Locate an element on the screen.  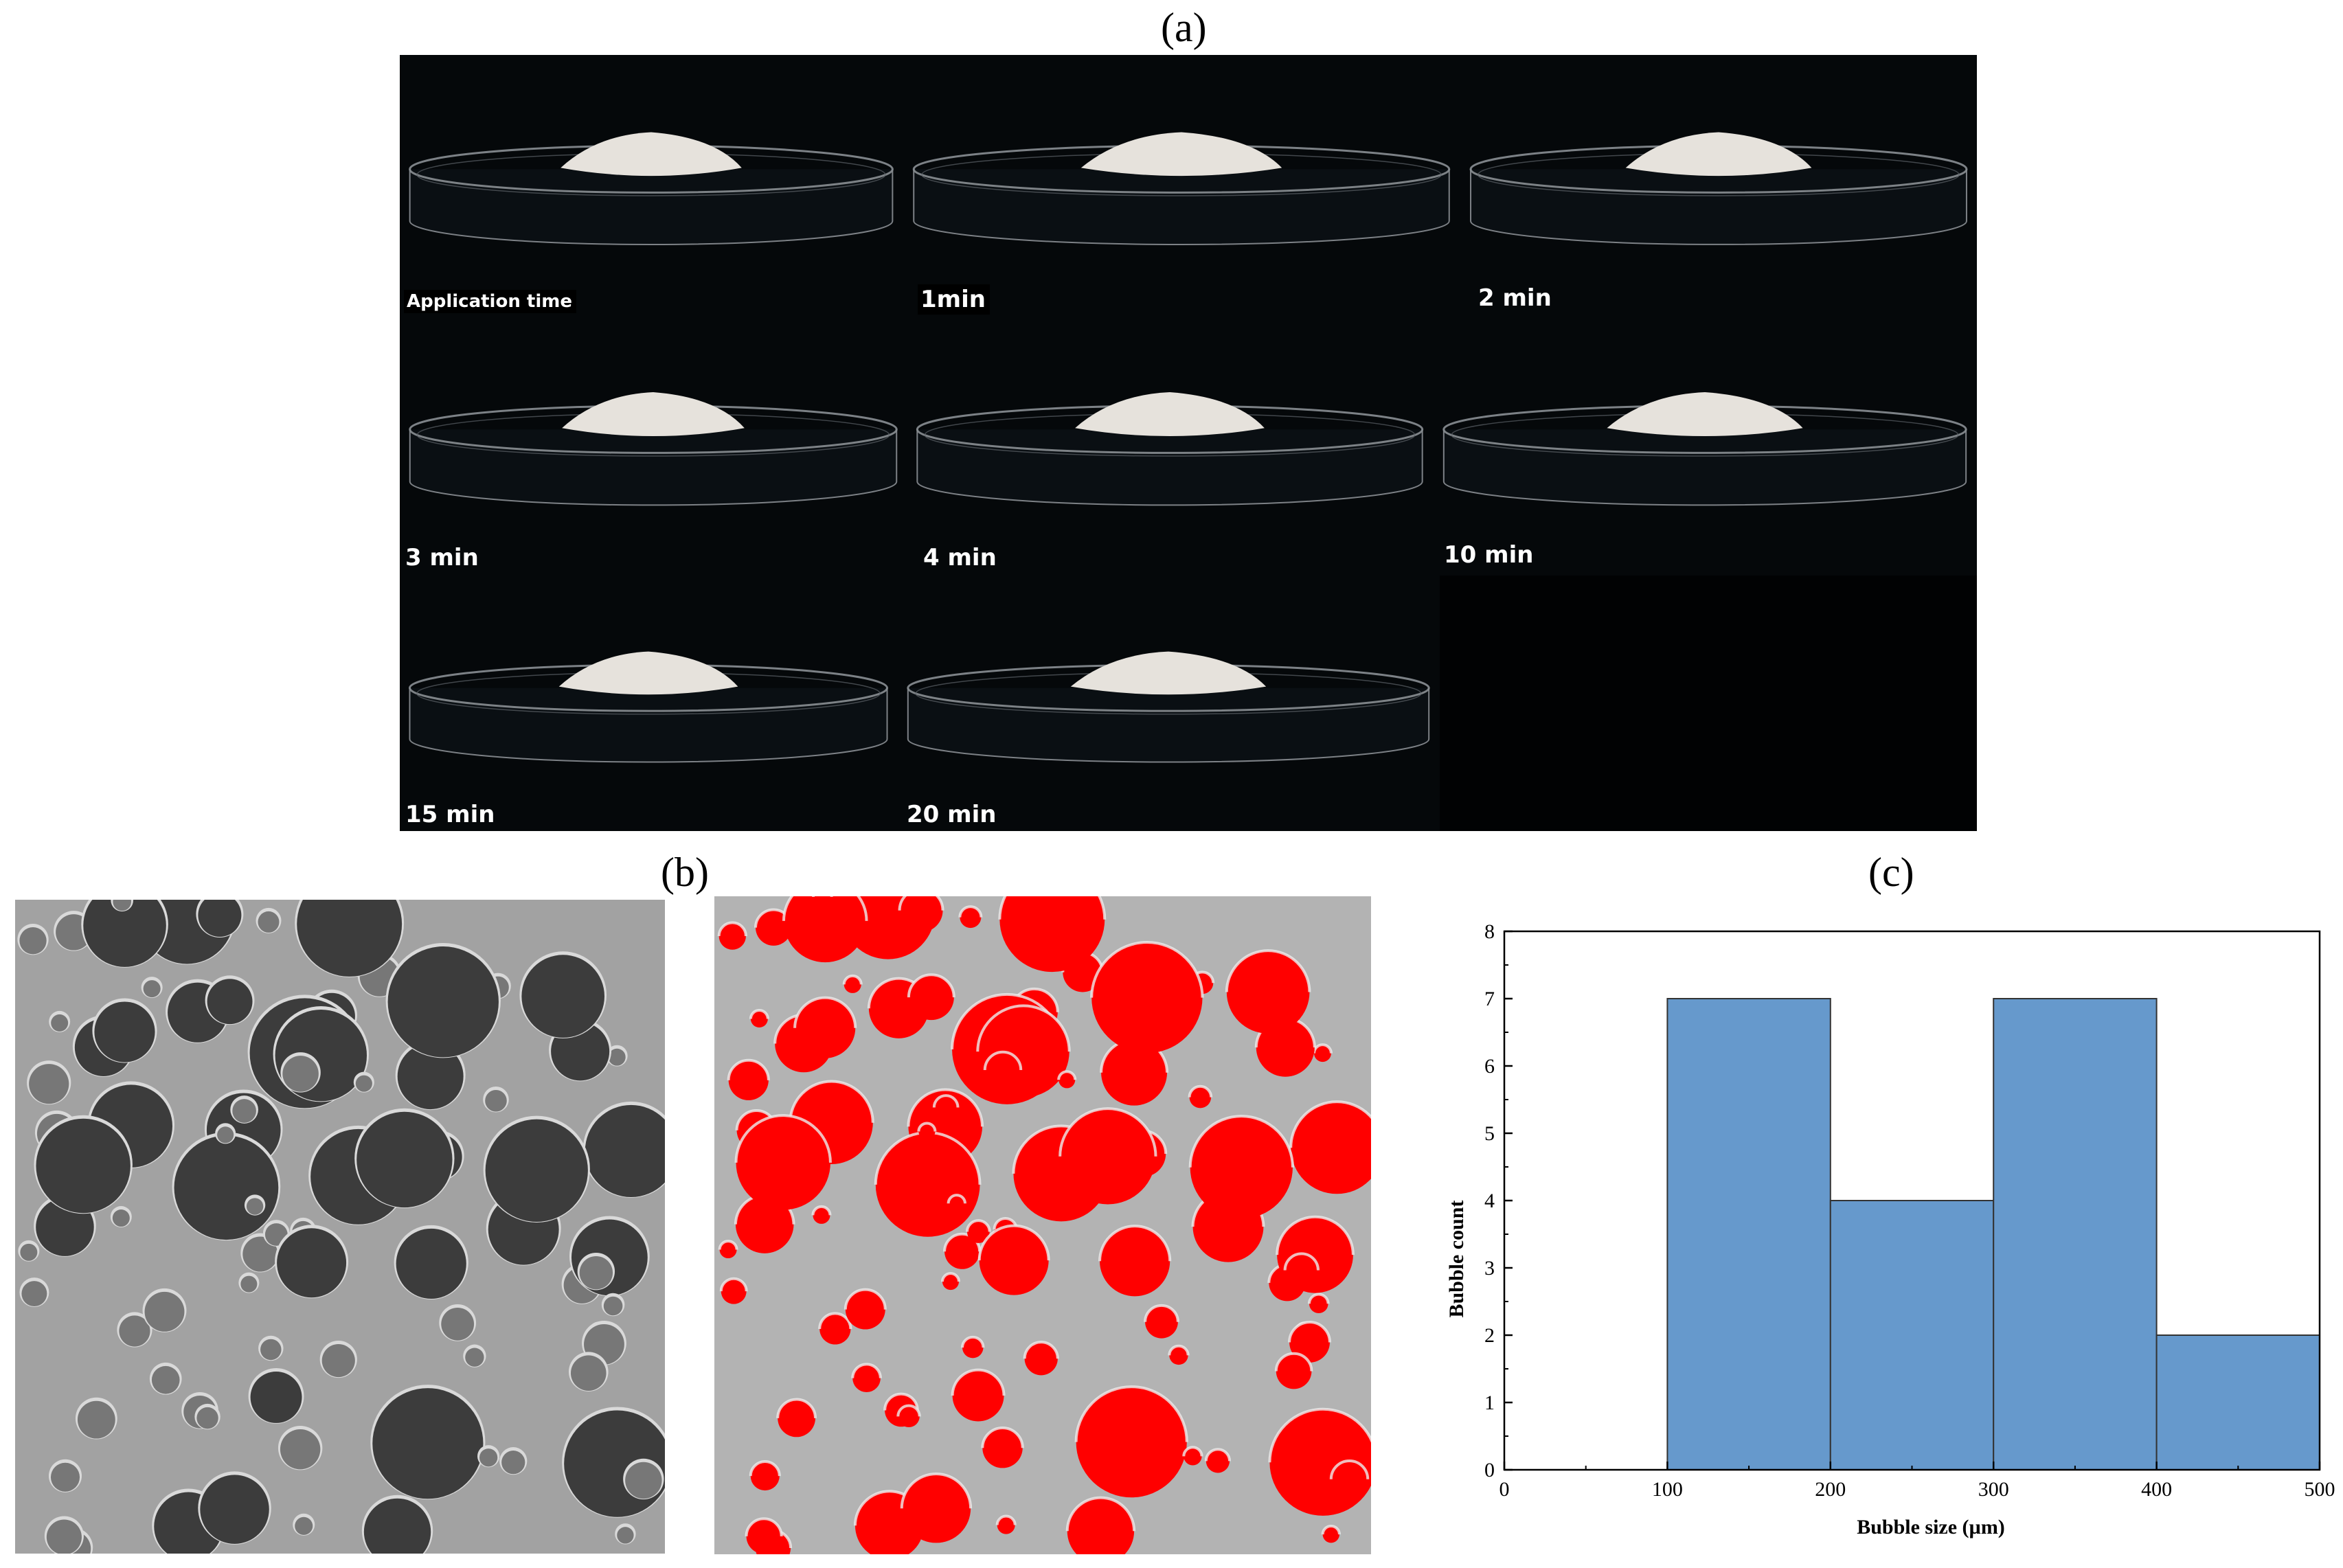
x-tick-label: 500 is located at coordinates (2320, 1490).